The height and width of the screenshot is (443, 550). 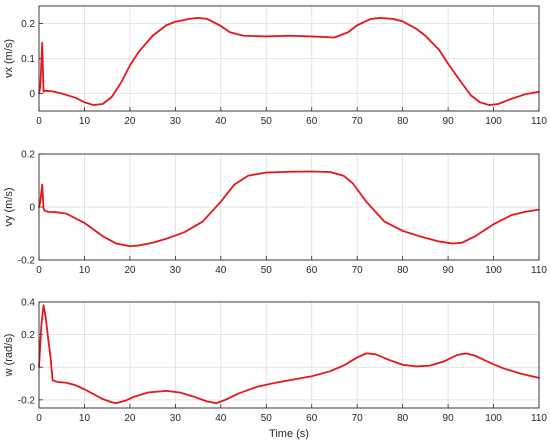 What do you see at coordinates (9, 58) in the screenshot?
I see `y-axis-label: vx (m/s)` at bounding box center [9, 58].